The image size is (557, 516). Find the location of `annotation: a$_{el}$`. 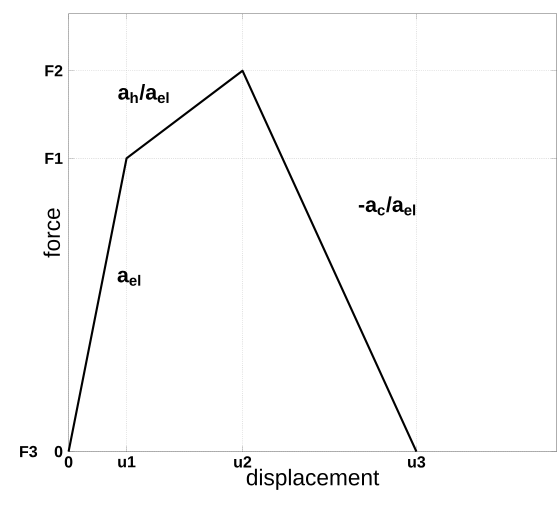

annotation: a$_{el}$ is located at coordinates (129, 278).